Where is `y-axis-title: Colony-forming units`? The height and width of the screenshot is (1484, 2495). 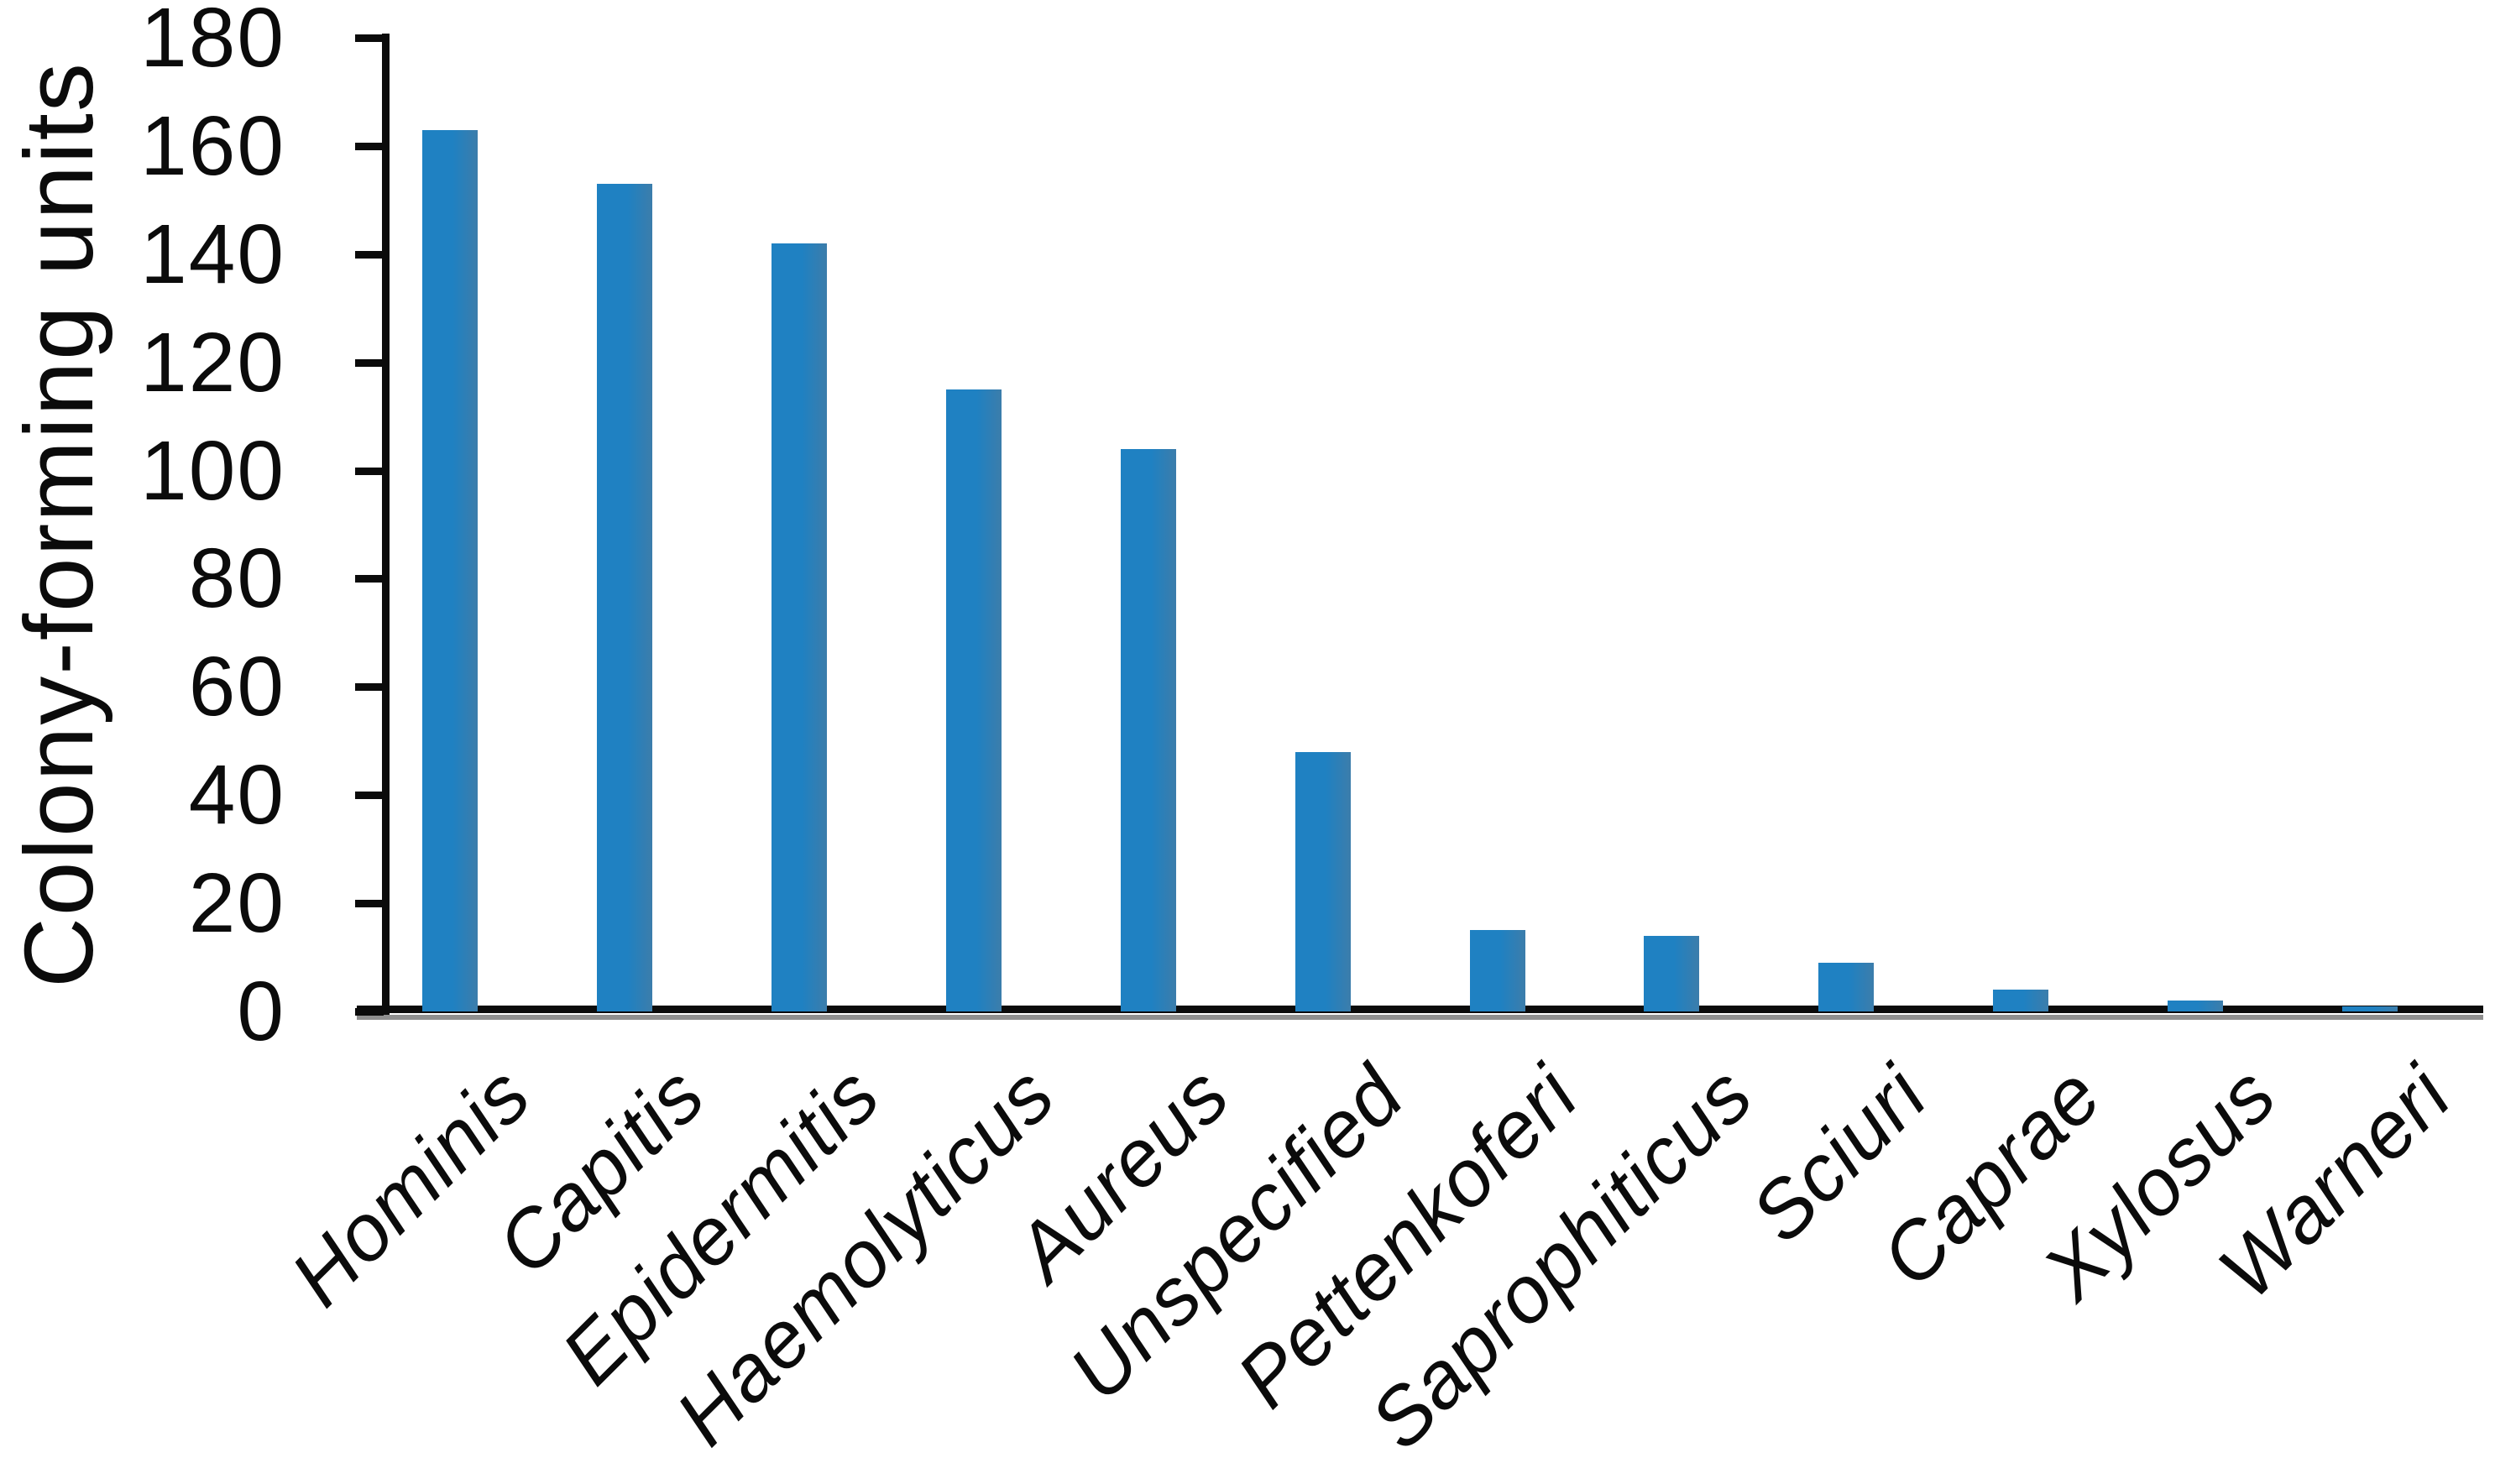
y-axis-title: Colony-forming units is located at coordinates (58, 524).